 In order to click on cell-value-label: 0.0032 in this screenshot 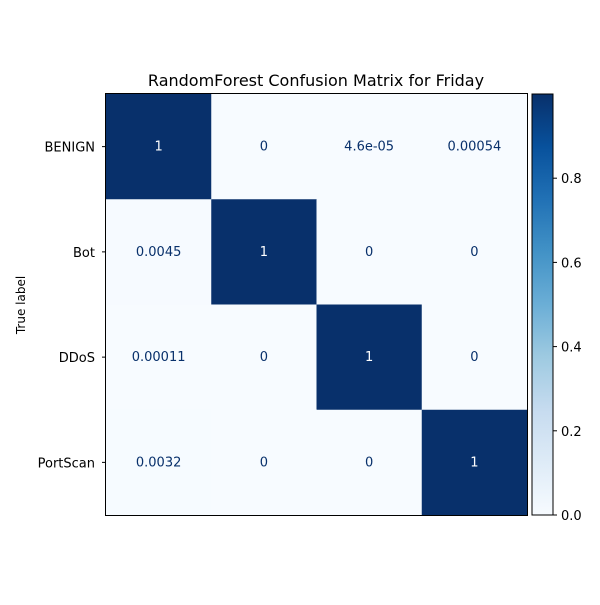, I will do `click(159, 462)`.